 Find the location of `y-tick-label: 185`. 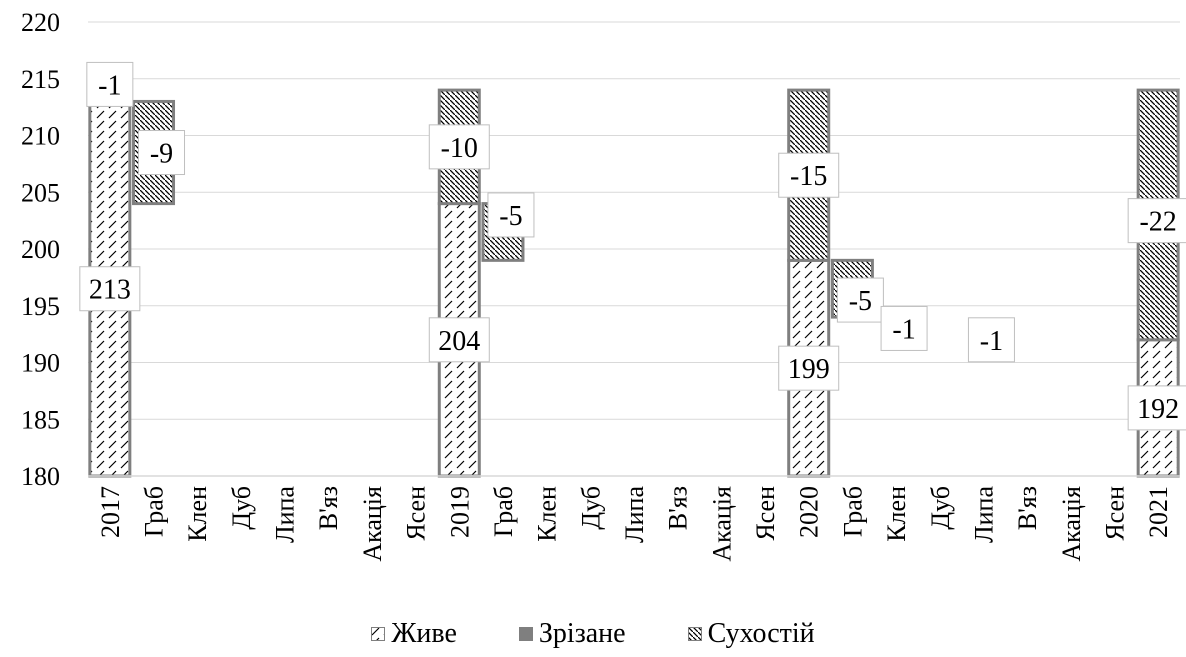

y-tick-label: 185 is located at coordinates (40, 419).